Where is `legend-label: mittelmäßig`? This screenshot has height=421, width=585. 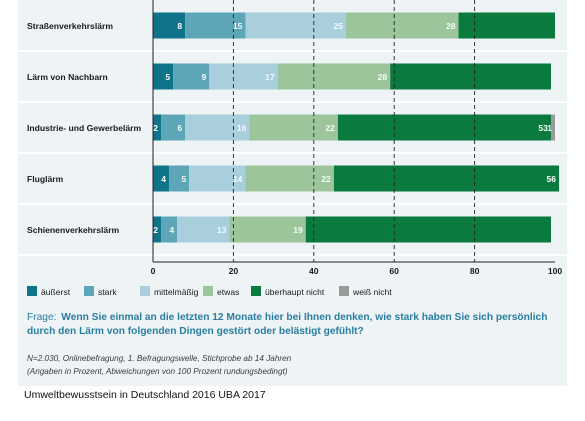
legend-label: mittelmäßig is located at coordinates (176, 292).